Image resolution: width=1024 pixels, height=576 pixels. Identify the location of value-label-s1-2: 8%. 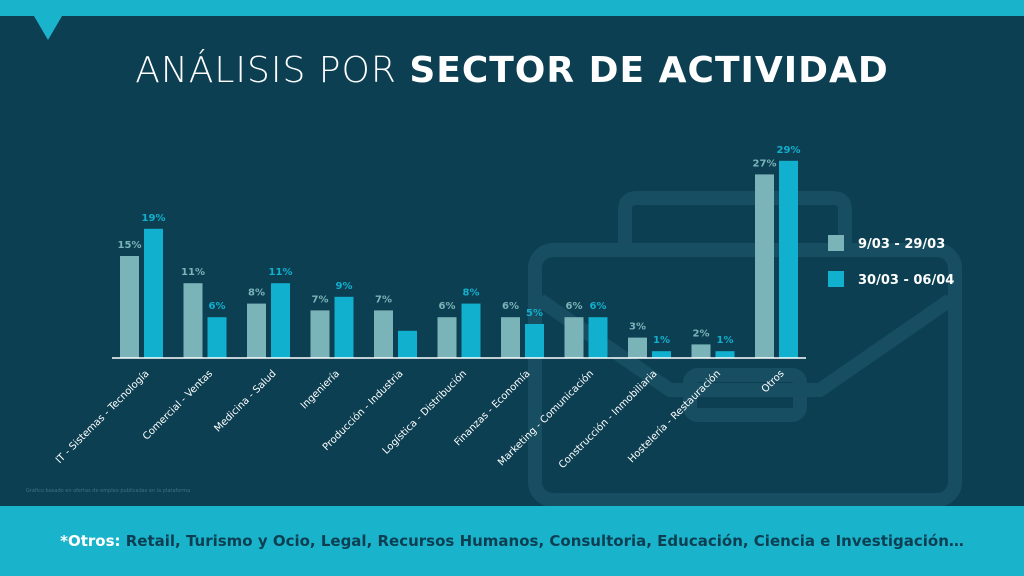
(256, 293).